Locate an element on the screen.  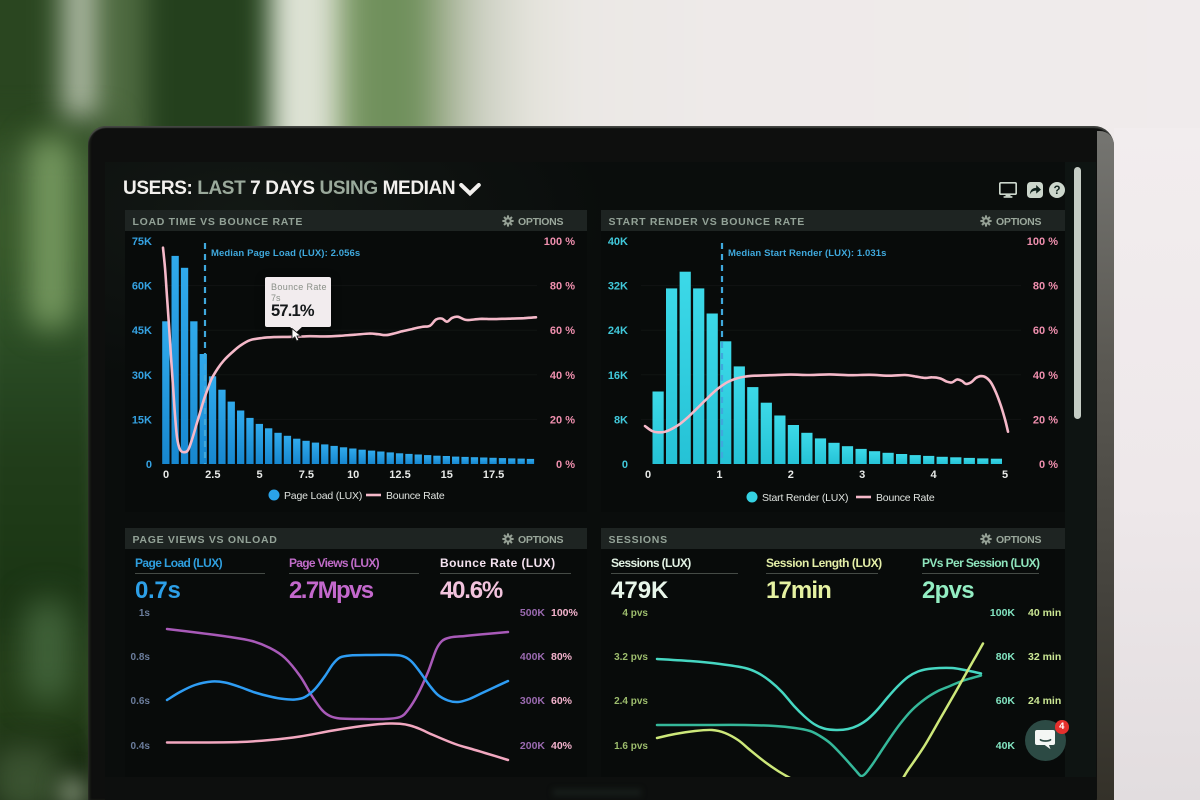
svg-text: 7.5 is located at coordinates (306, 475).